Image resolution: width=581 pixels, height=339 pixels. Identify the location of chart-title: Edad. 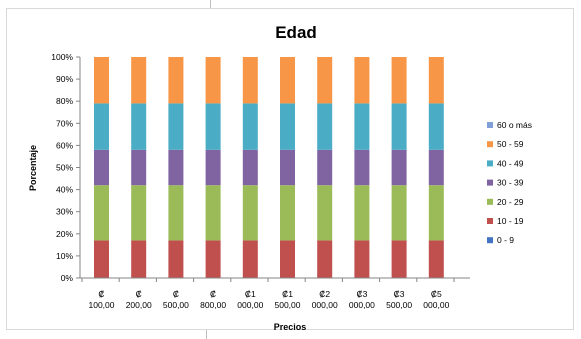
(296, 32).